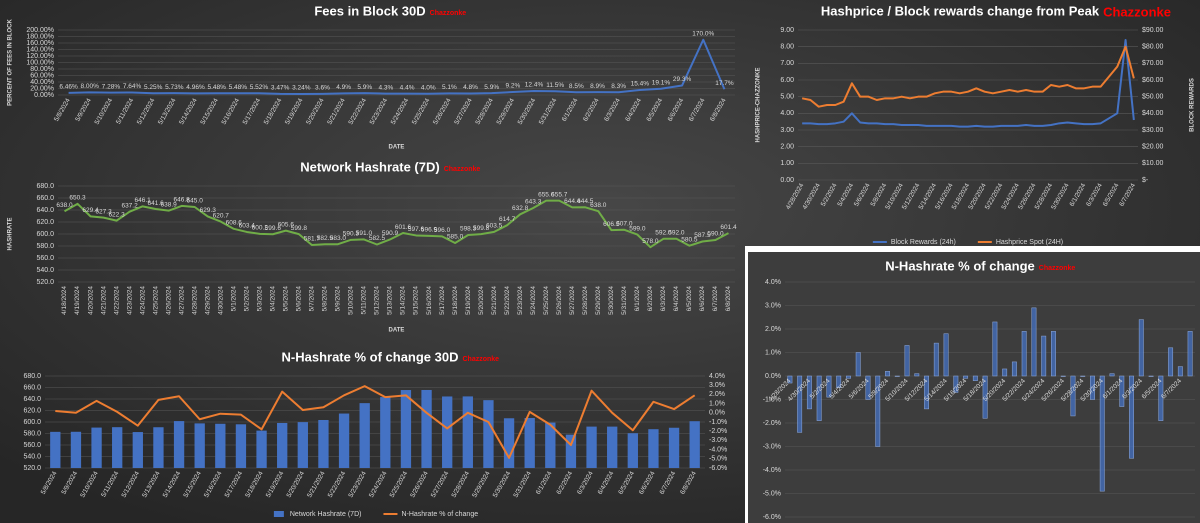 This screenshot has width=1200, height=523. What do you see at coordinates (773, 305) in the screenshot?
I see `y-tick-label: 3.0%` at bounding box center [773, 305].